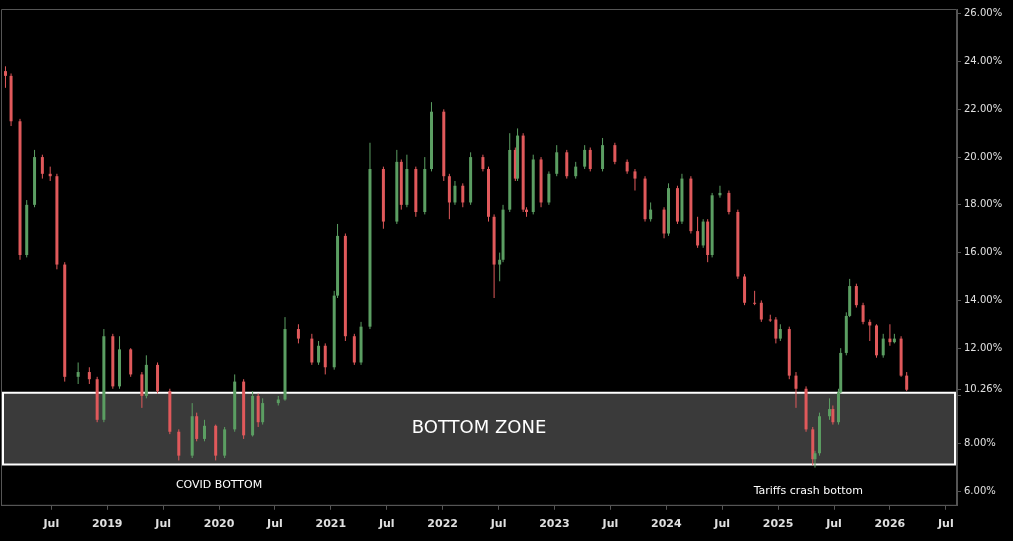 This screenshot has height=541, width=1013. Describe the element at coordinates (554, 524) in the screenshot. I see `x-tick-label: 2023` at that location.